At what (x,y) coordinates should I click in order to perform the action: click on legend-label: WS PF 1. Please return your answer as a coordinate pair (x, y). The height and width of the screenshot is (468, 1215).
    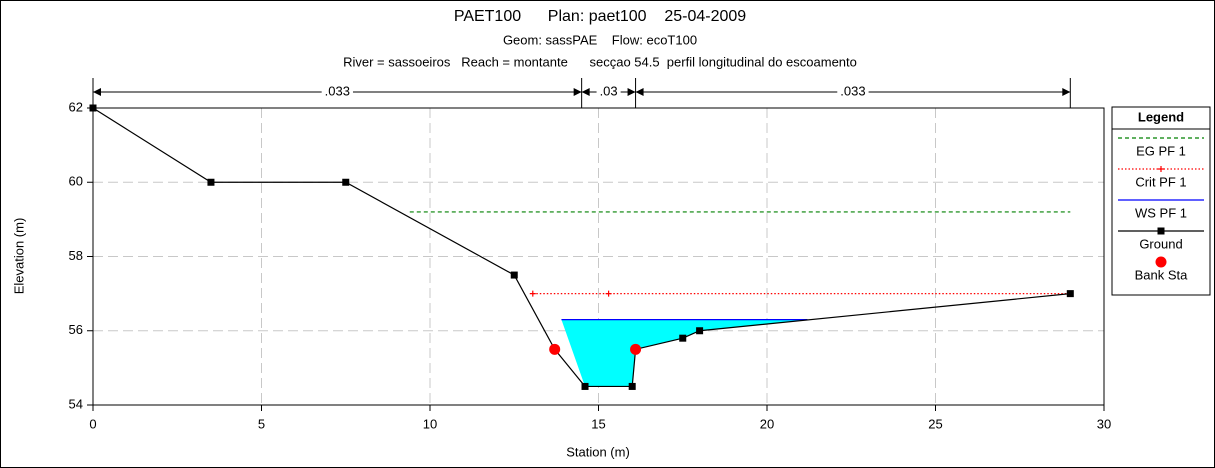
    Looking at the image, I should click on (1161, 212).